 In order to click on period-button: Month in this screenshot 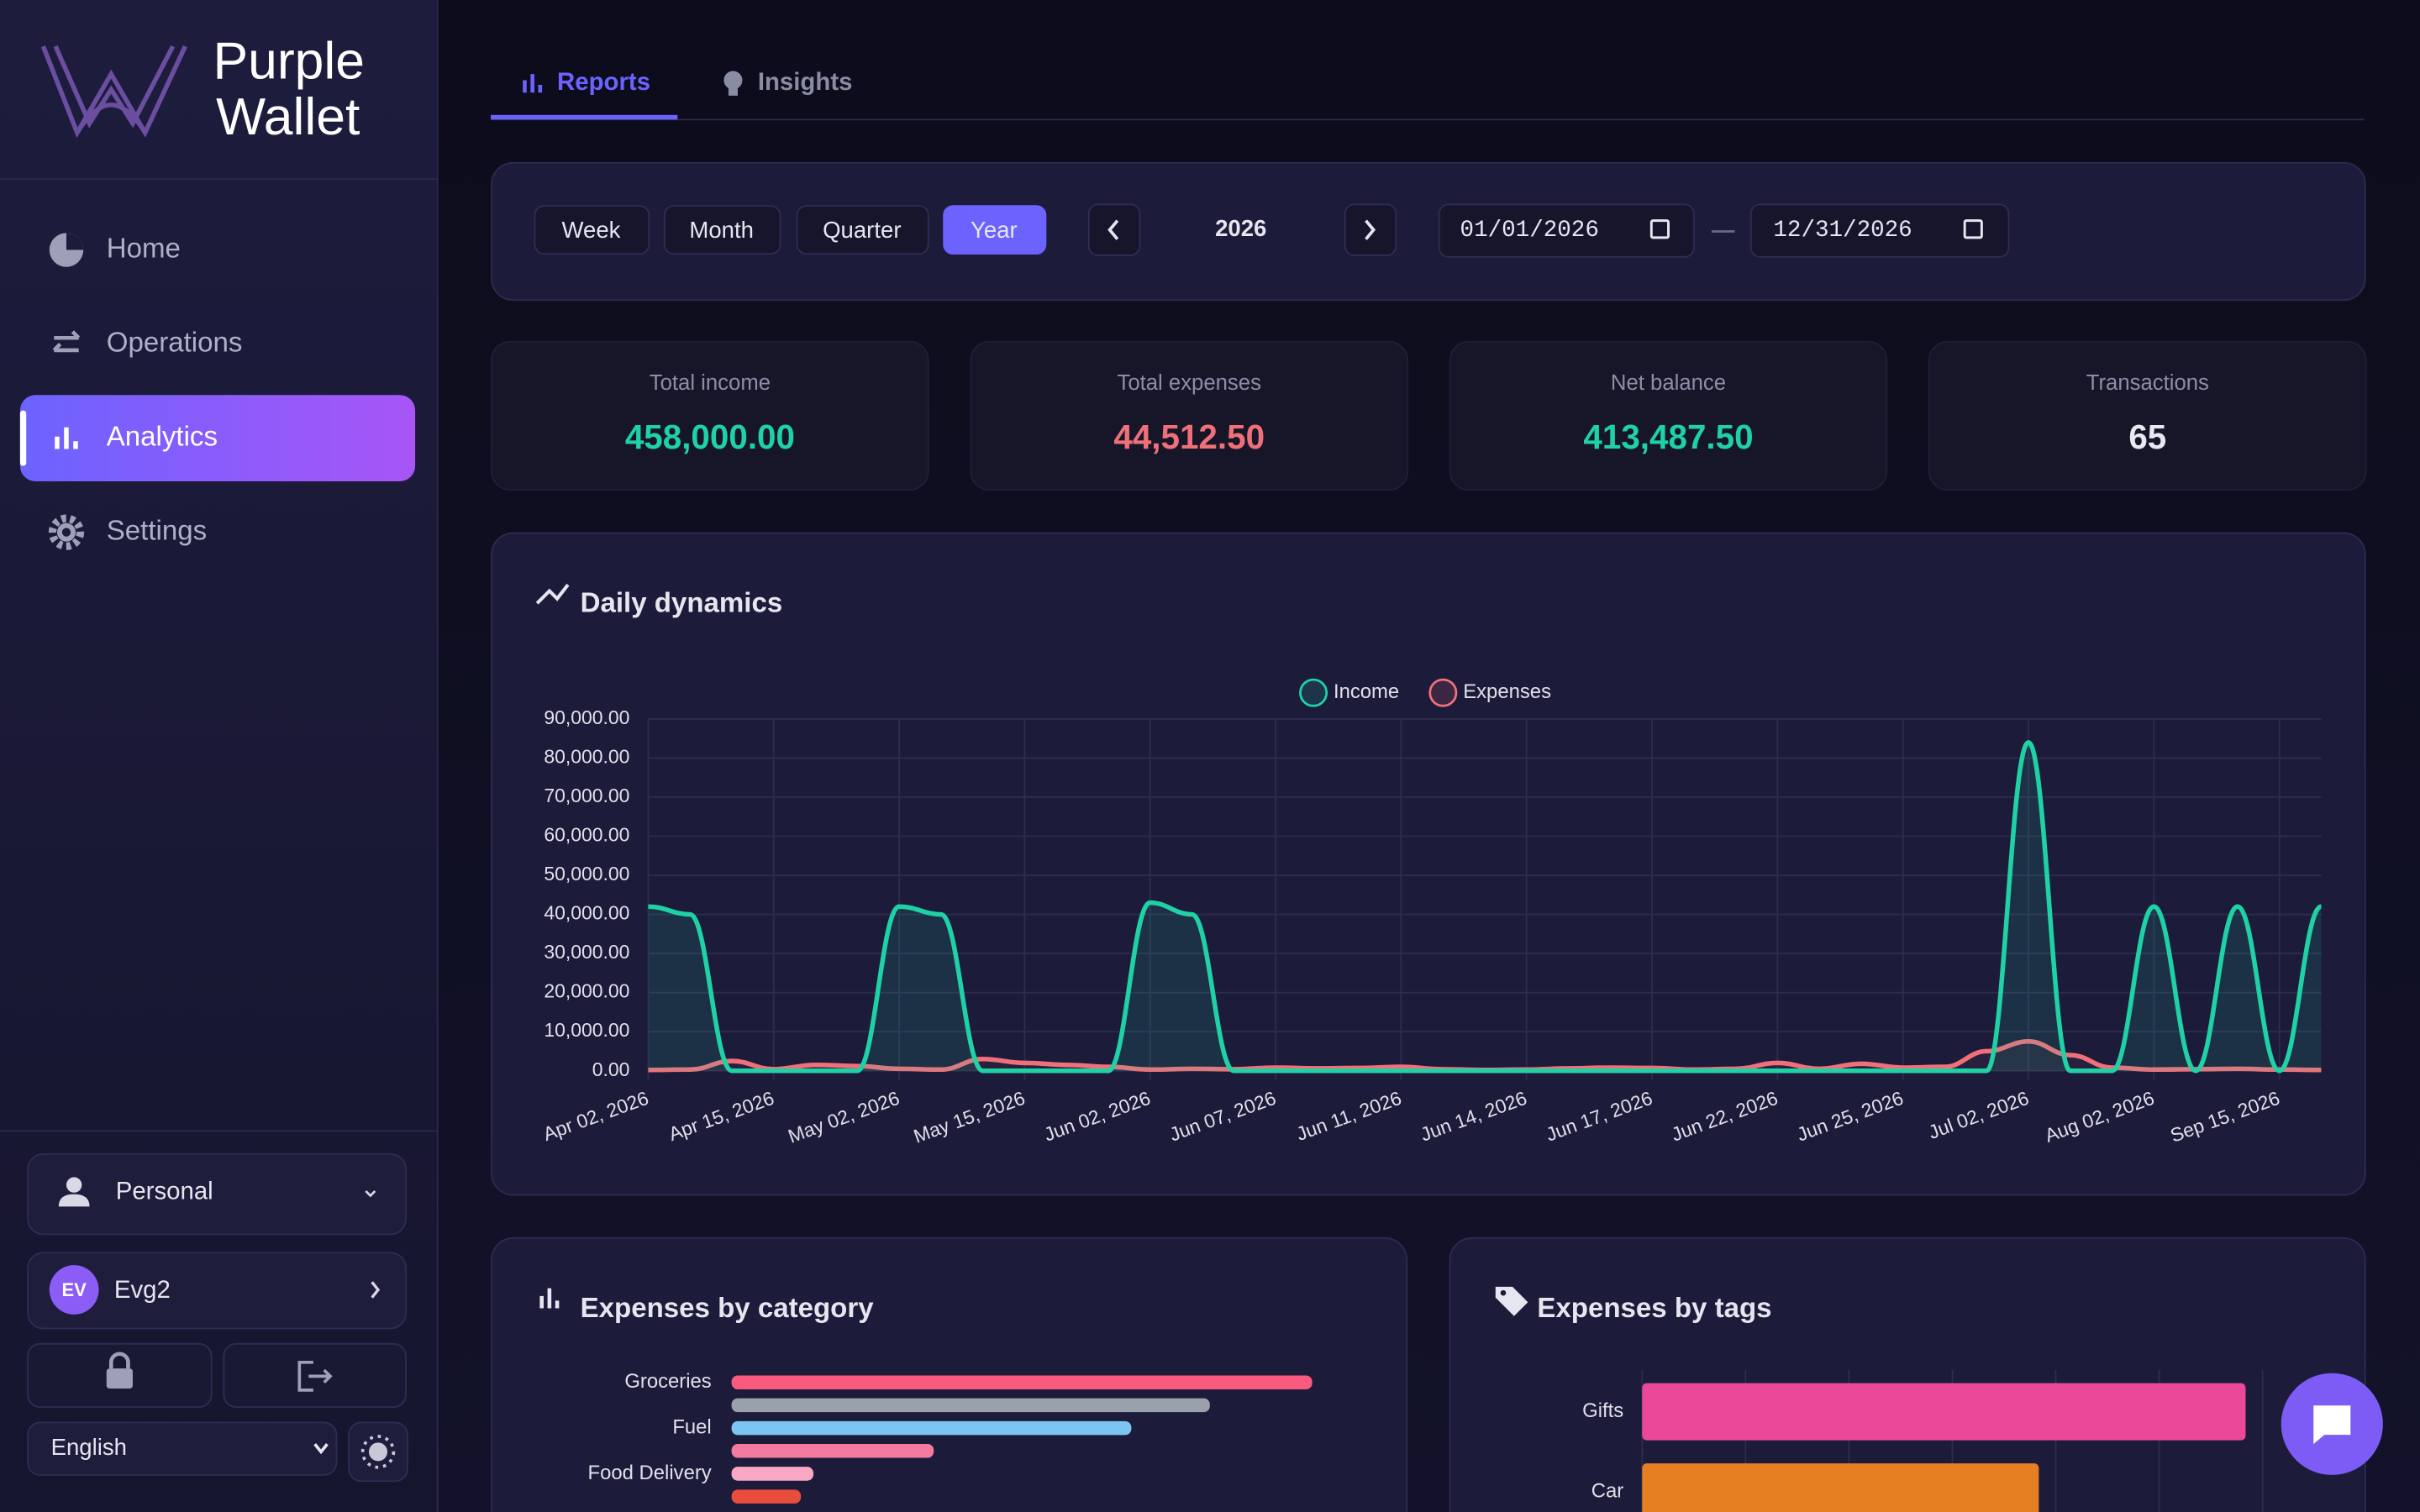, I will do `click(722, 230)`.